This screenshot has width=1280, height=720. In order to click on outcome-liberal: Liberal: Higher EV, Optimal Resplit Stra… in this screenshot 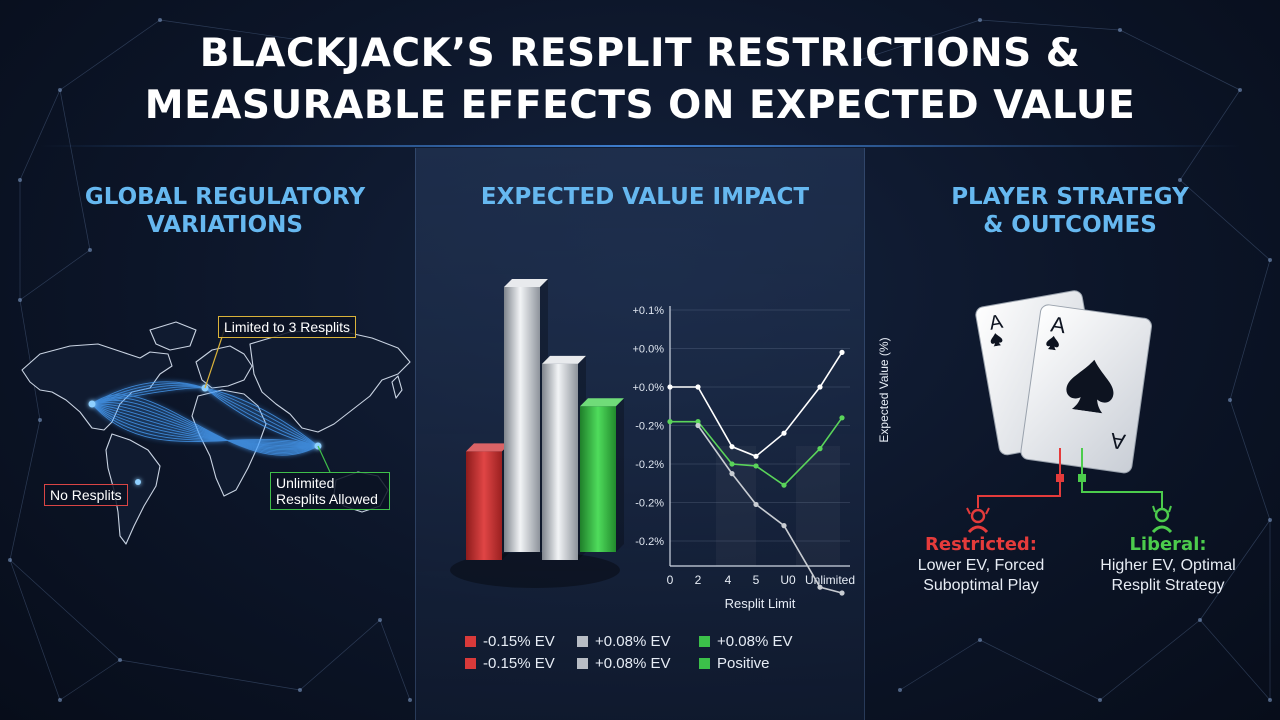, I will do `click(1168, 565)`.